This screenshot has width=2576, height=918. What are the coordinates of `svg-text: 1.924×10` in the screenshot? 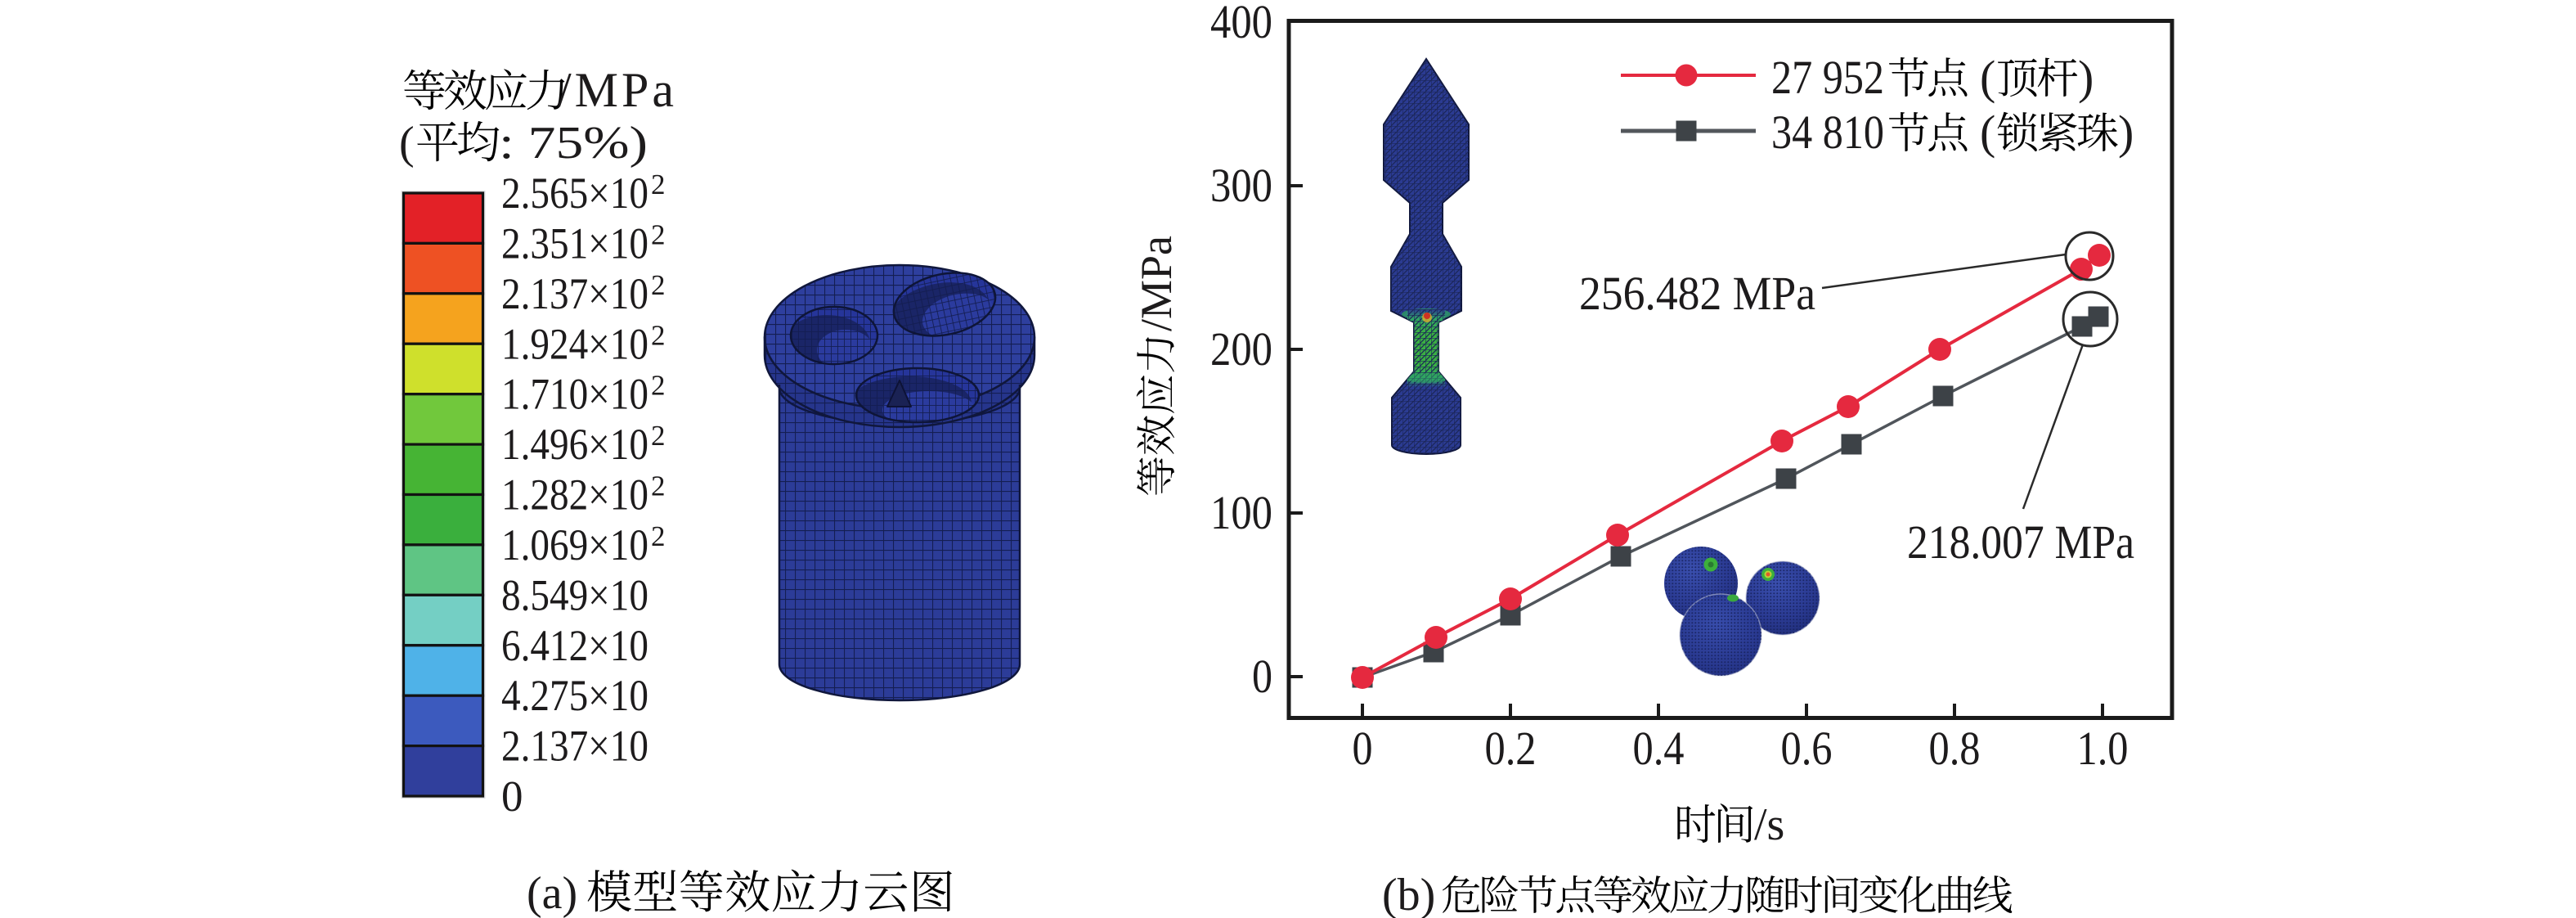 It's located at (574, 344).